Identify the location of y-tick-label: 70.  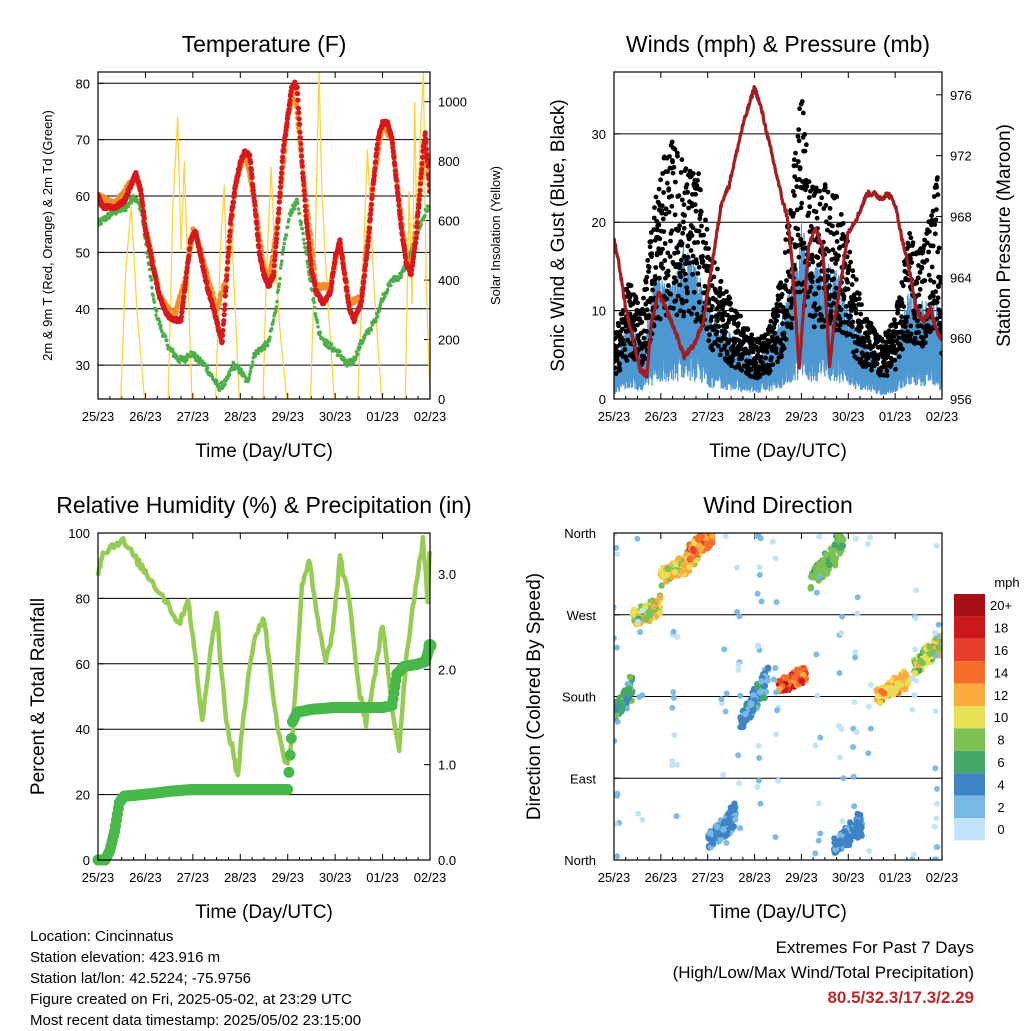
(83, 140).